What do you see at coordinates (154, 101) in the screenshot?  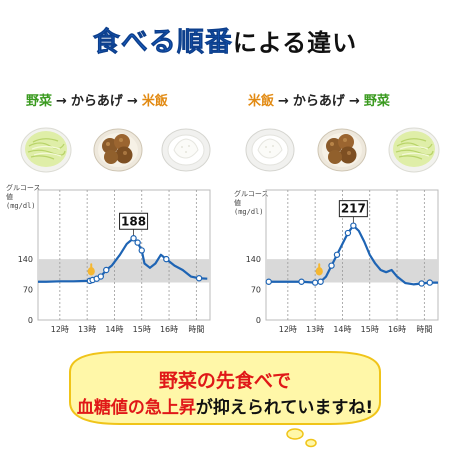 I see `left-order-step-3: 米飯` at bounding box center [154, 101].